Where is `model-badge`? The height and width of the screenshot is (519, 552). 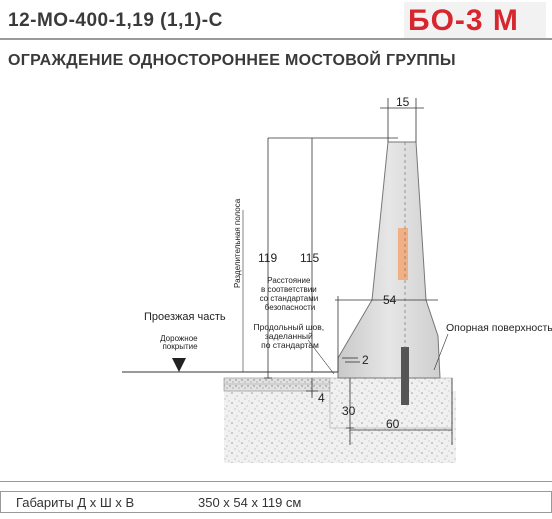 model-badge is located at coordinates (475, 20).